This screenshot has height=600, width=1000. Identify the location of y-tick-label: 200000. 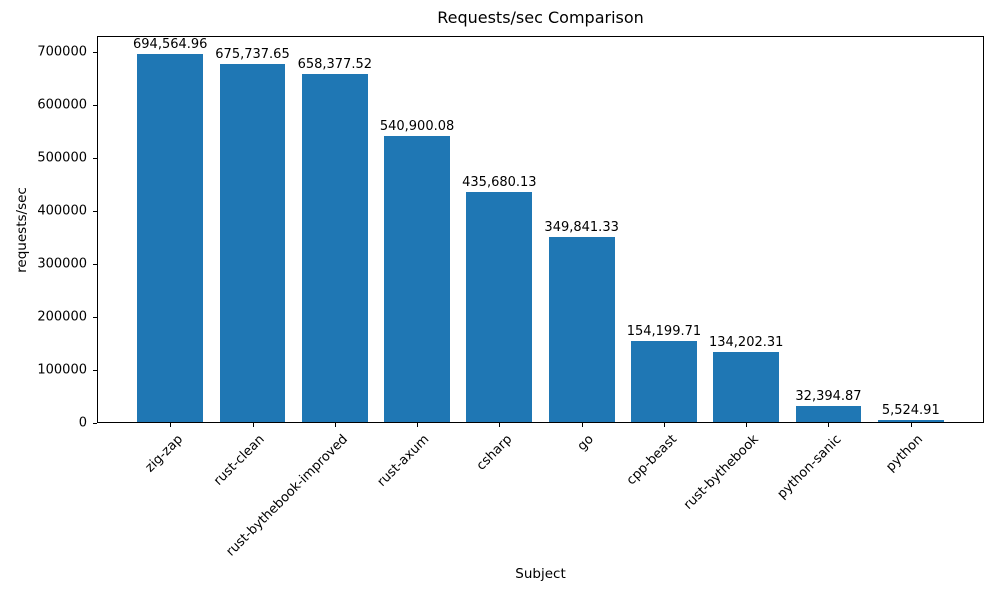
(62, 317).